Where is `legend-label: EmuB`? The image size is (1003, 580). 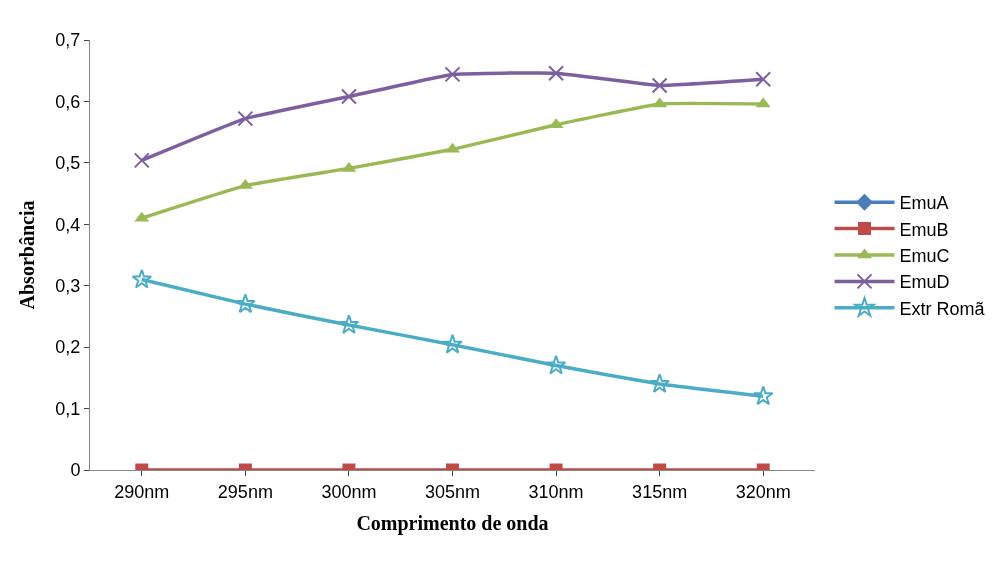
legend-label: EmuB is located at coordinates (924, 229).